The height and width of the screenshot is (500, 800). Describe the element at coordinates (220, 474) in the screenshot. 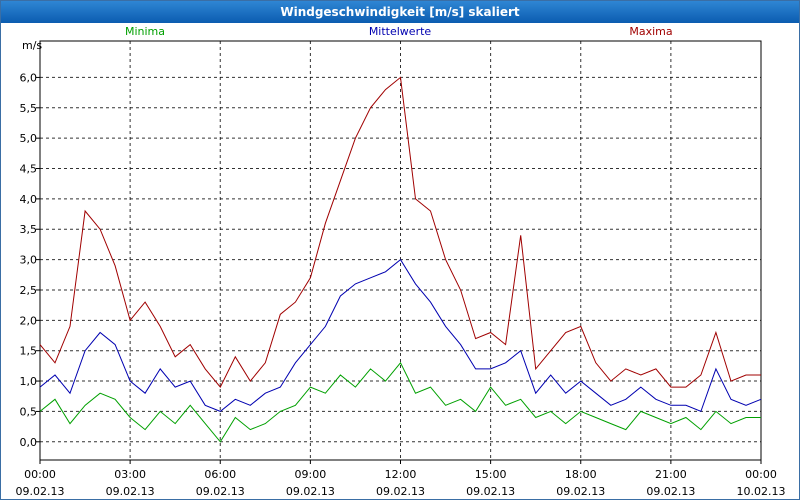

I see `x-tick-time-label: 06:00` at that location.